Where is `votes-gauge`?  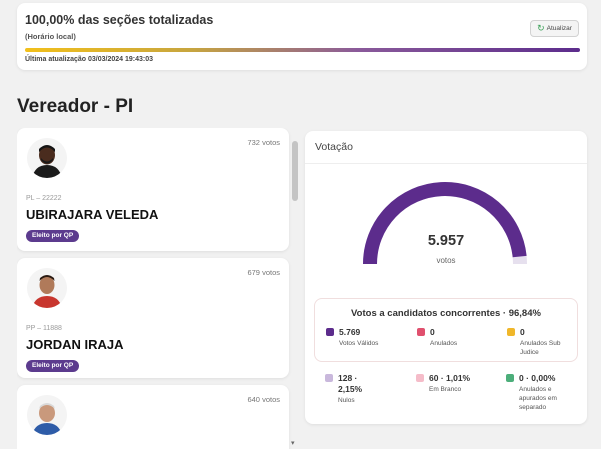
votes-gauge is located at coordinates (445, 223).